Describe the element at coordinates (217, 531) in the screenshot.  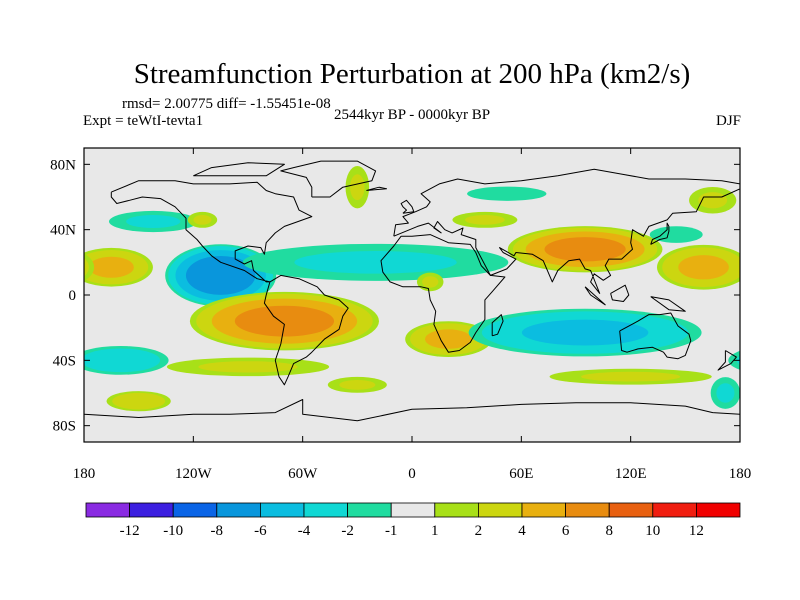
I see `colorbar-label: -8` at that location.